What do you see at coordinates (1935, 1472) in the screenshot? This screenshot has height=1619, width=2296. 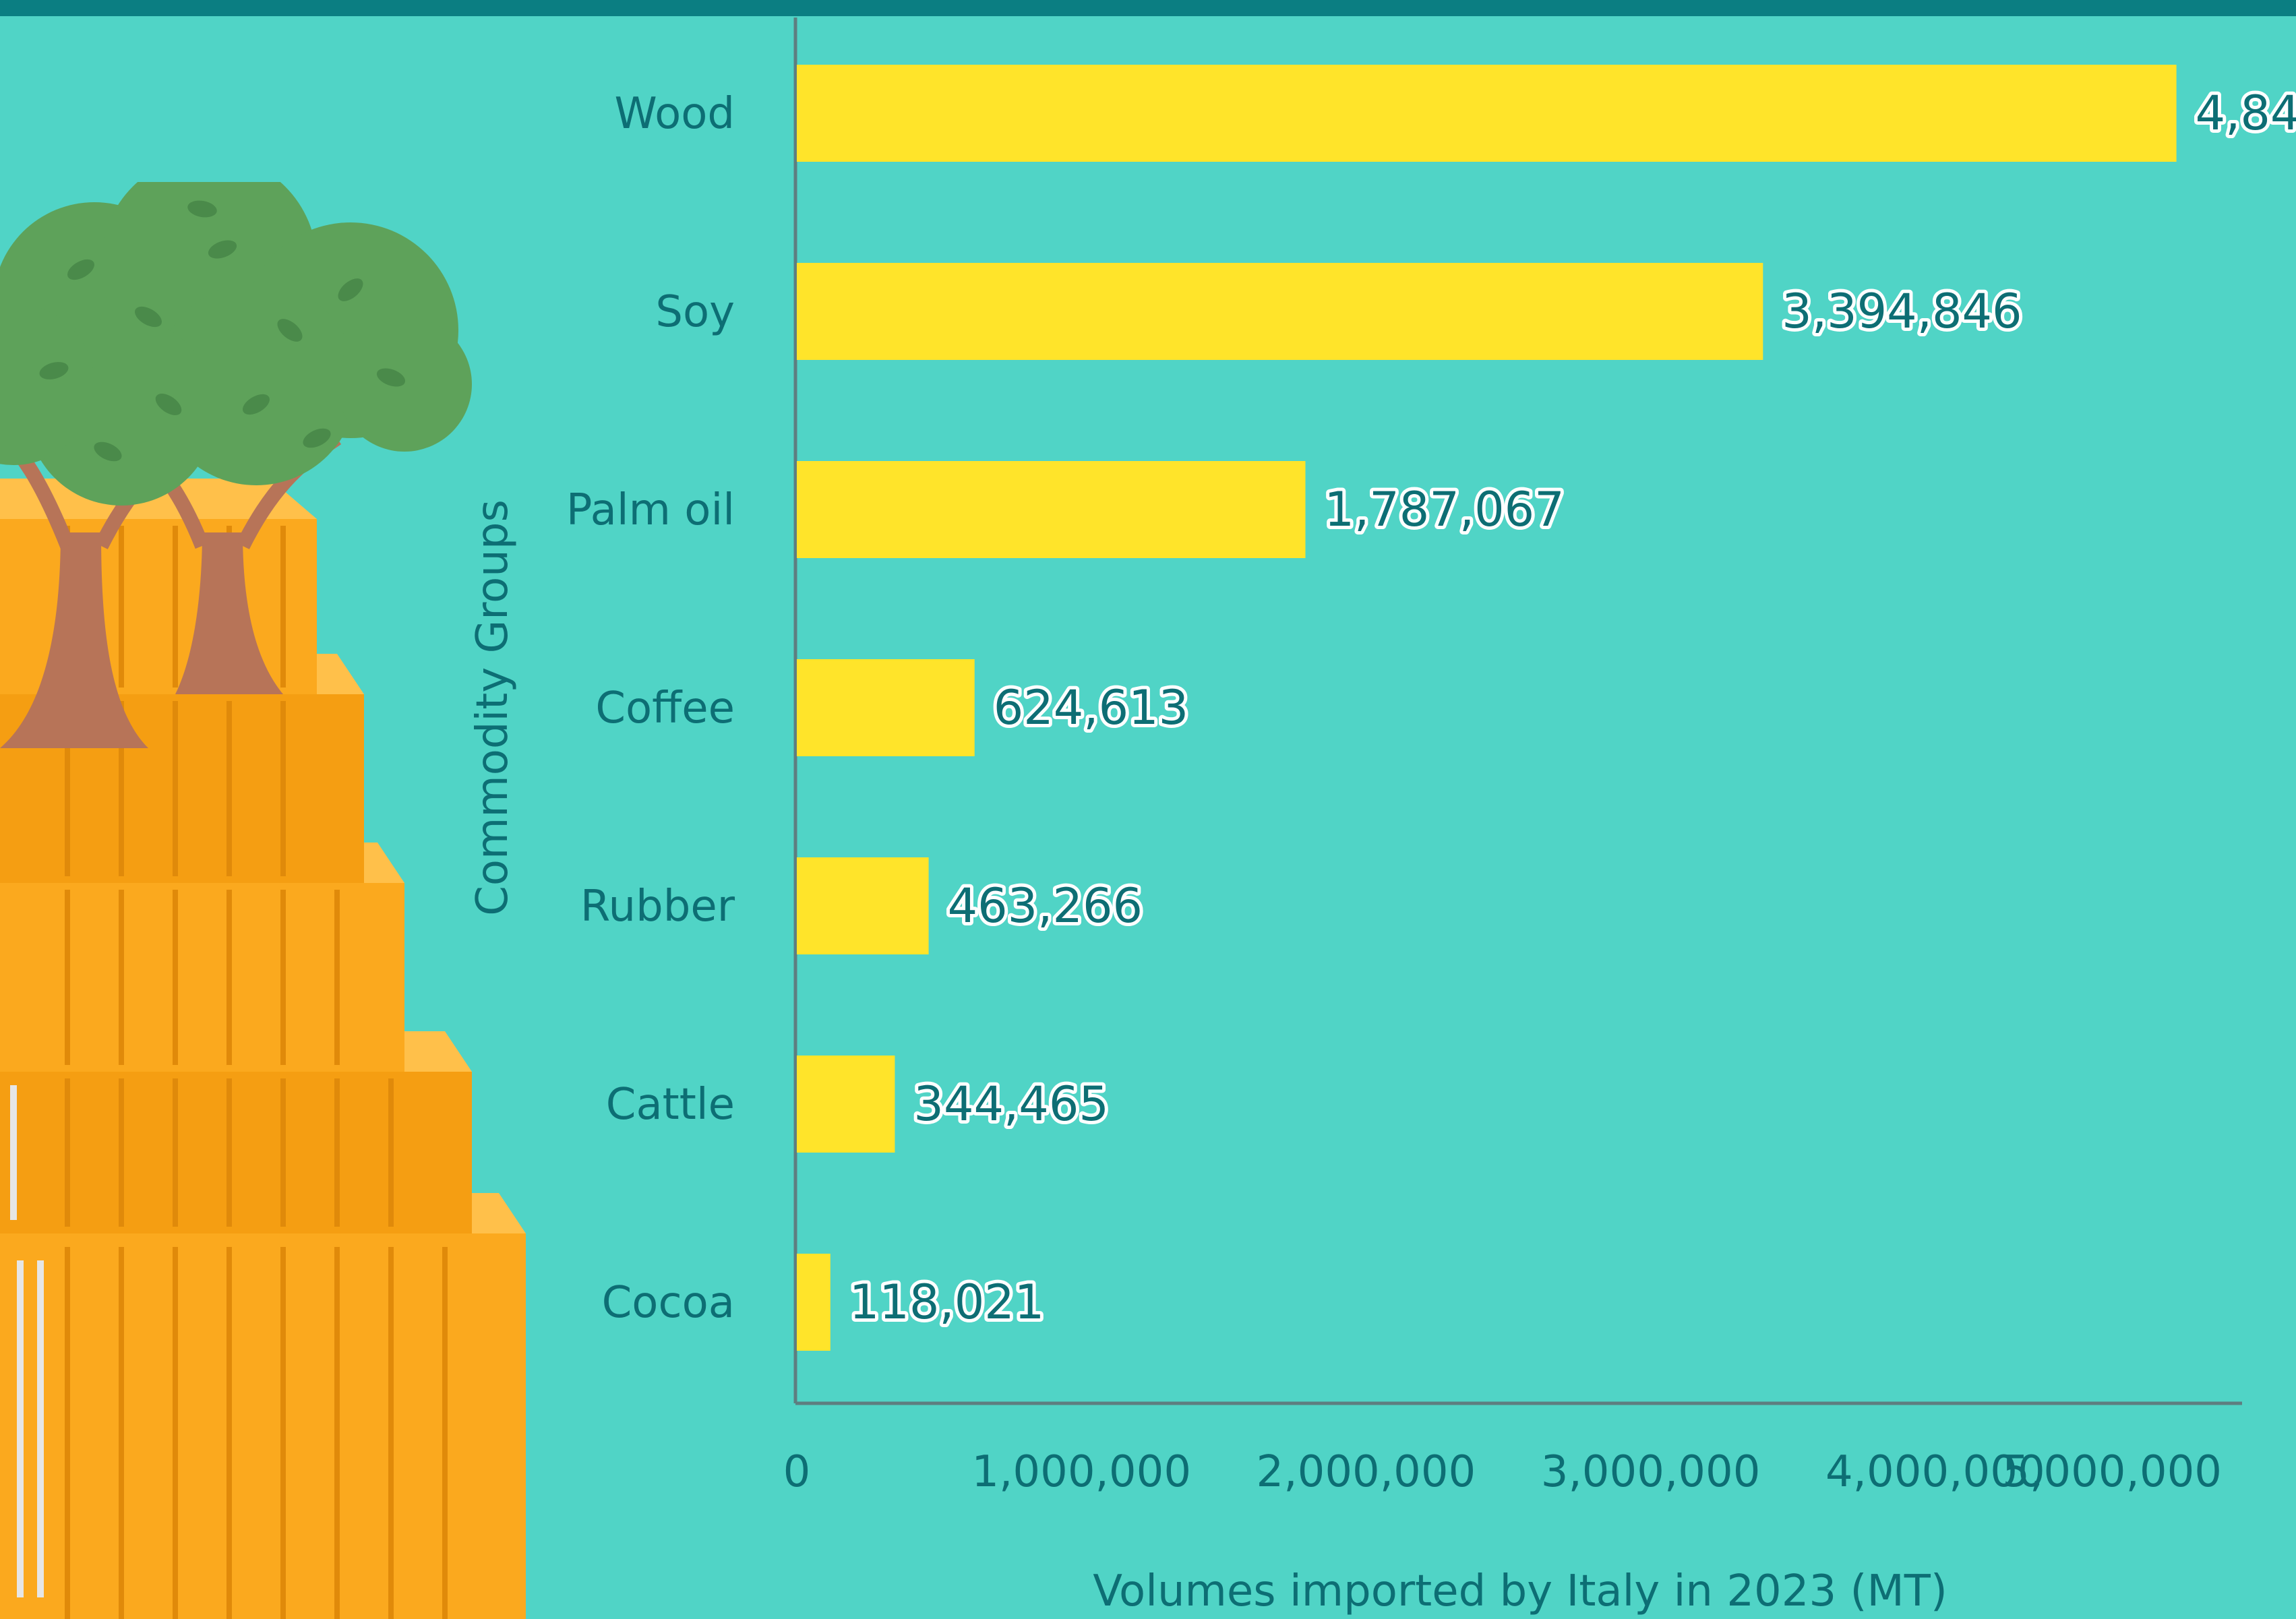 I see `x-tick-label: 4,000,000` at bounding box center [1935, 1472].